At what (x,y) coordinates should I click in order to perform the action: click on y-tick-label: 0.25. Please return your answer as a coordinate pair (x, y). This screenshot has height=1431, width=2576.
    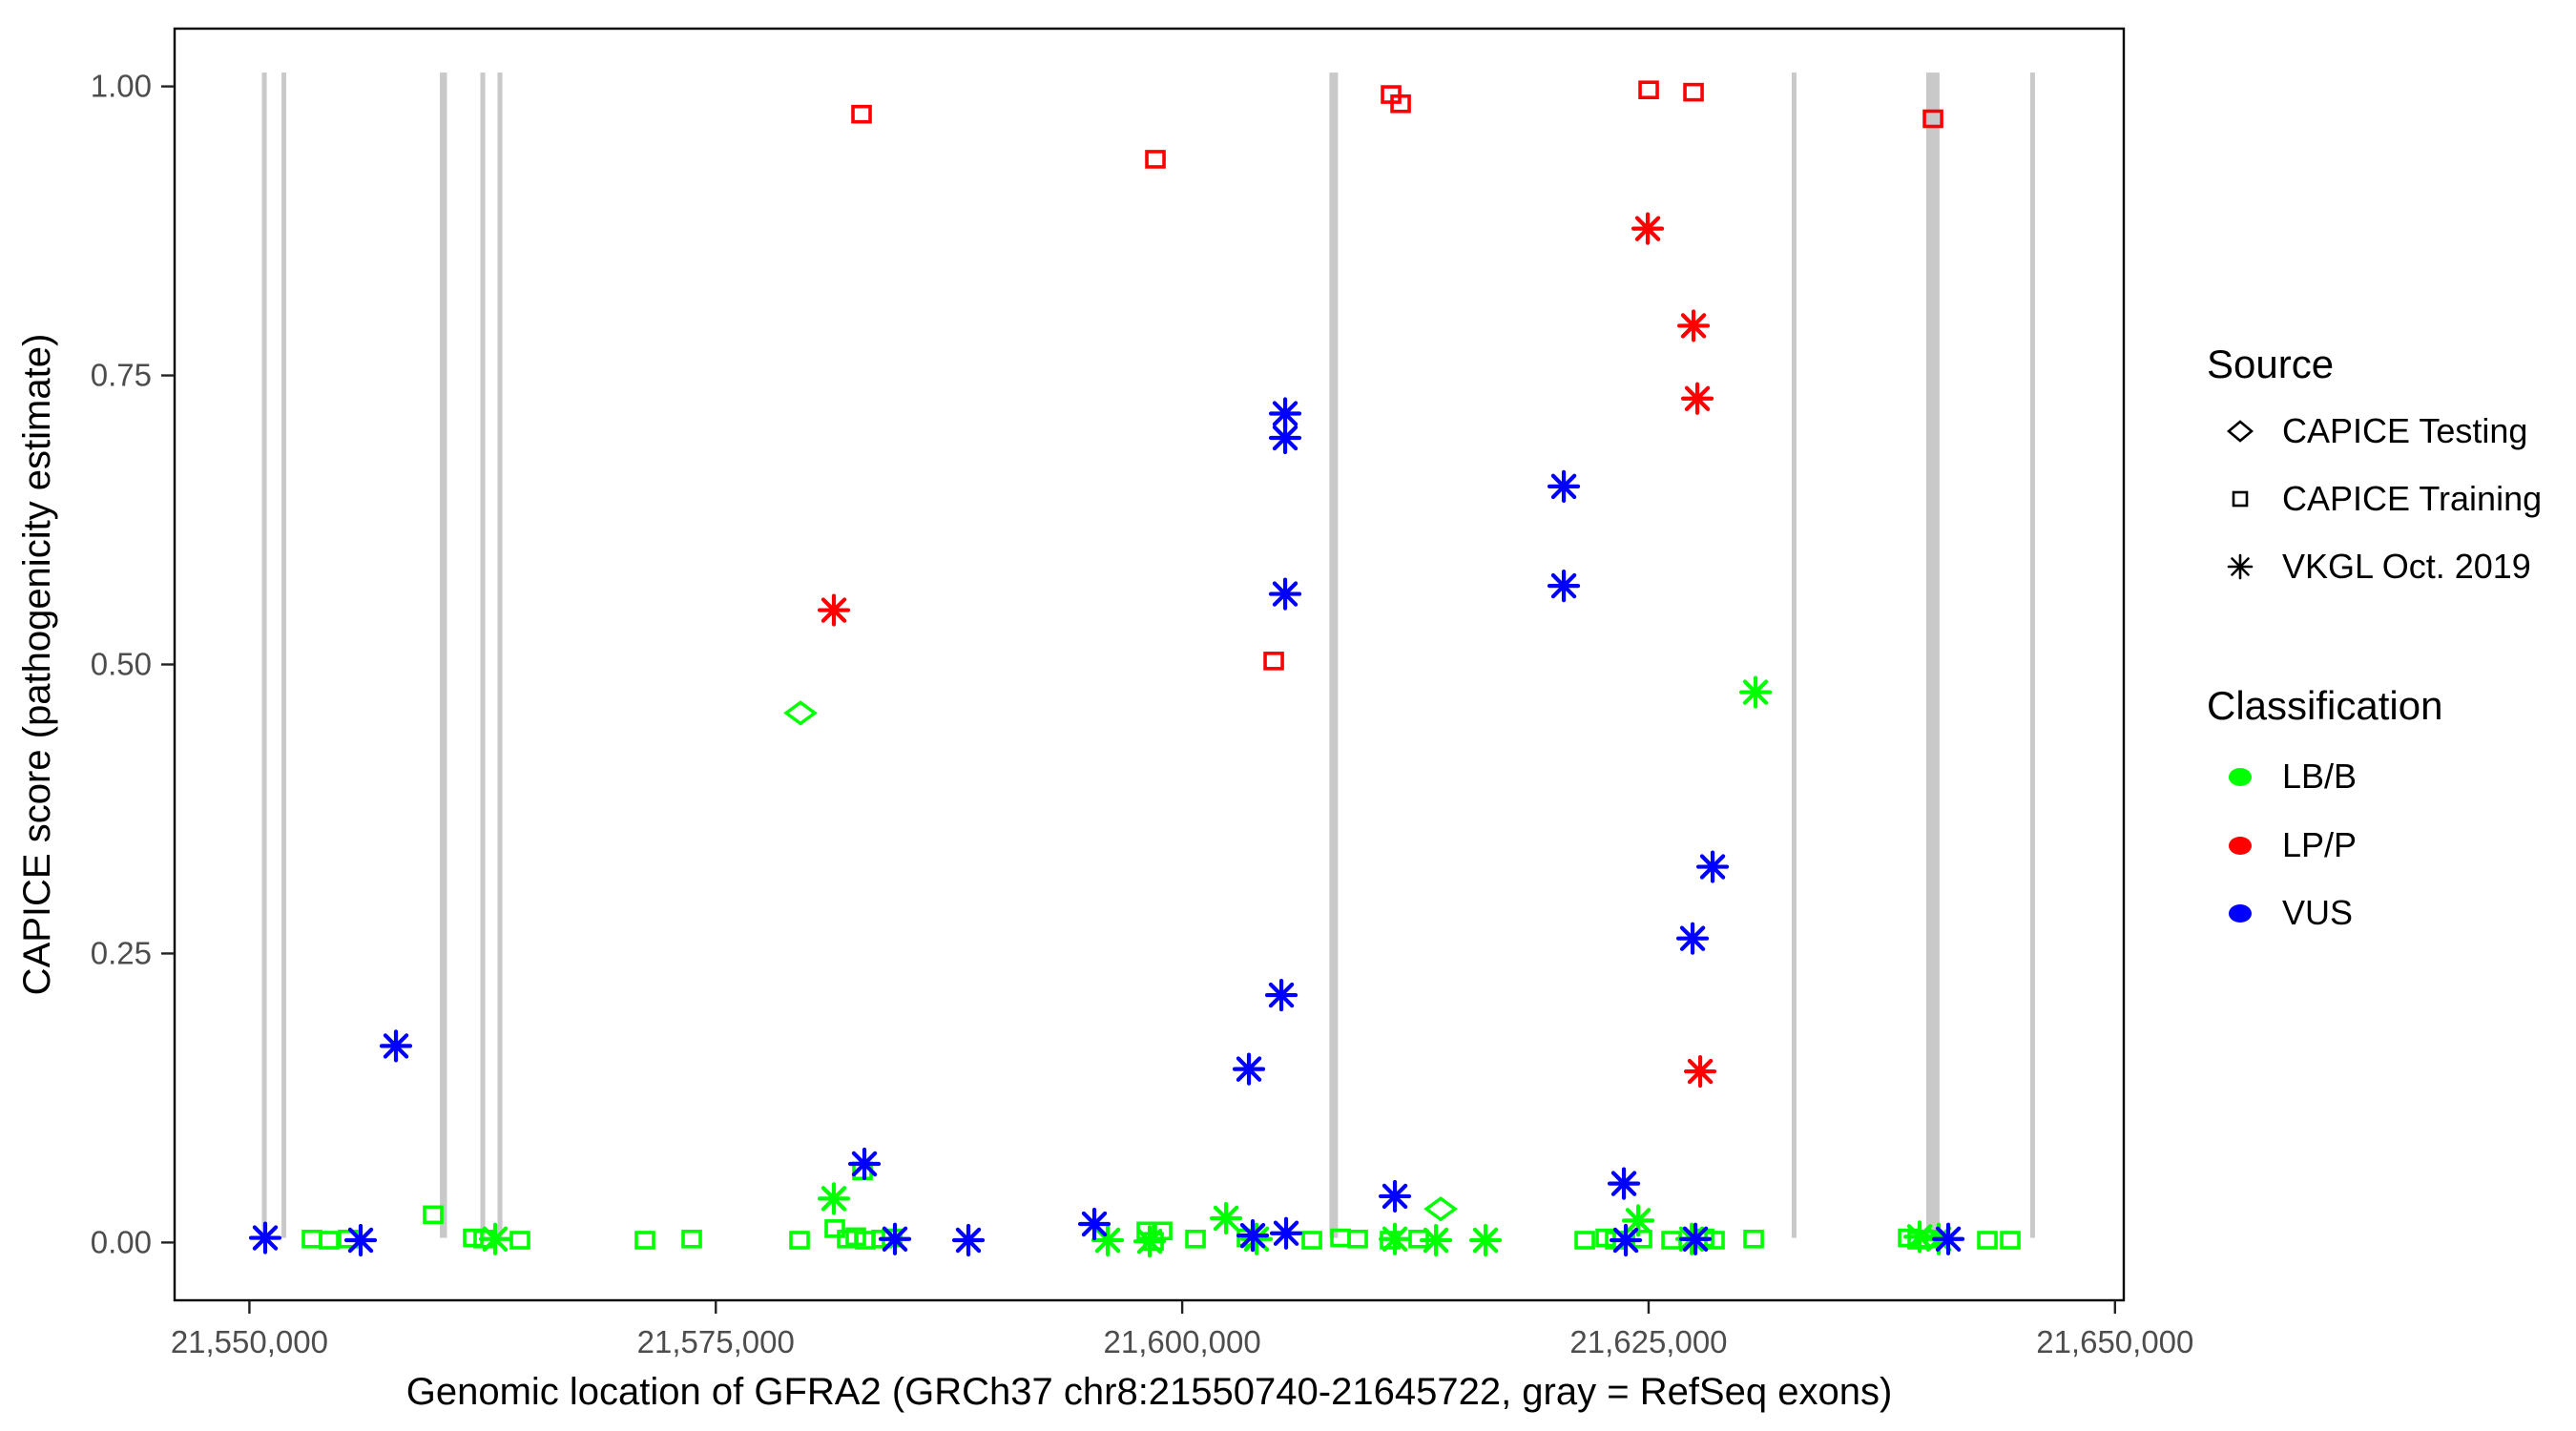
    Looking at the image, I should click on (121, 952).